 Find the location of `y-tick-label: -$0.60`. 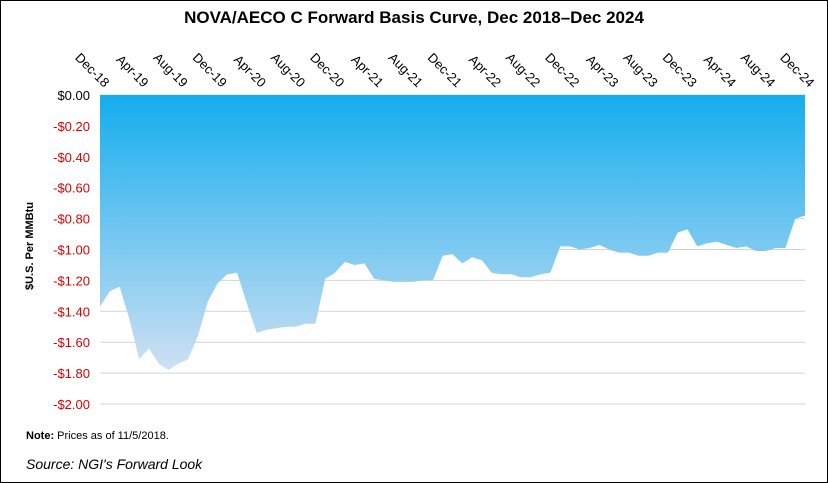

y-tick-label: -$0.60 is located at coordinates (71, 188).